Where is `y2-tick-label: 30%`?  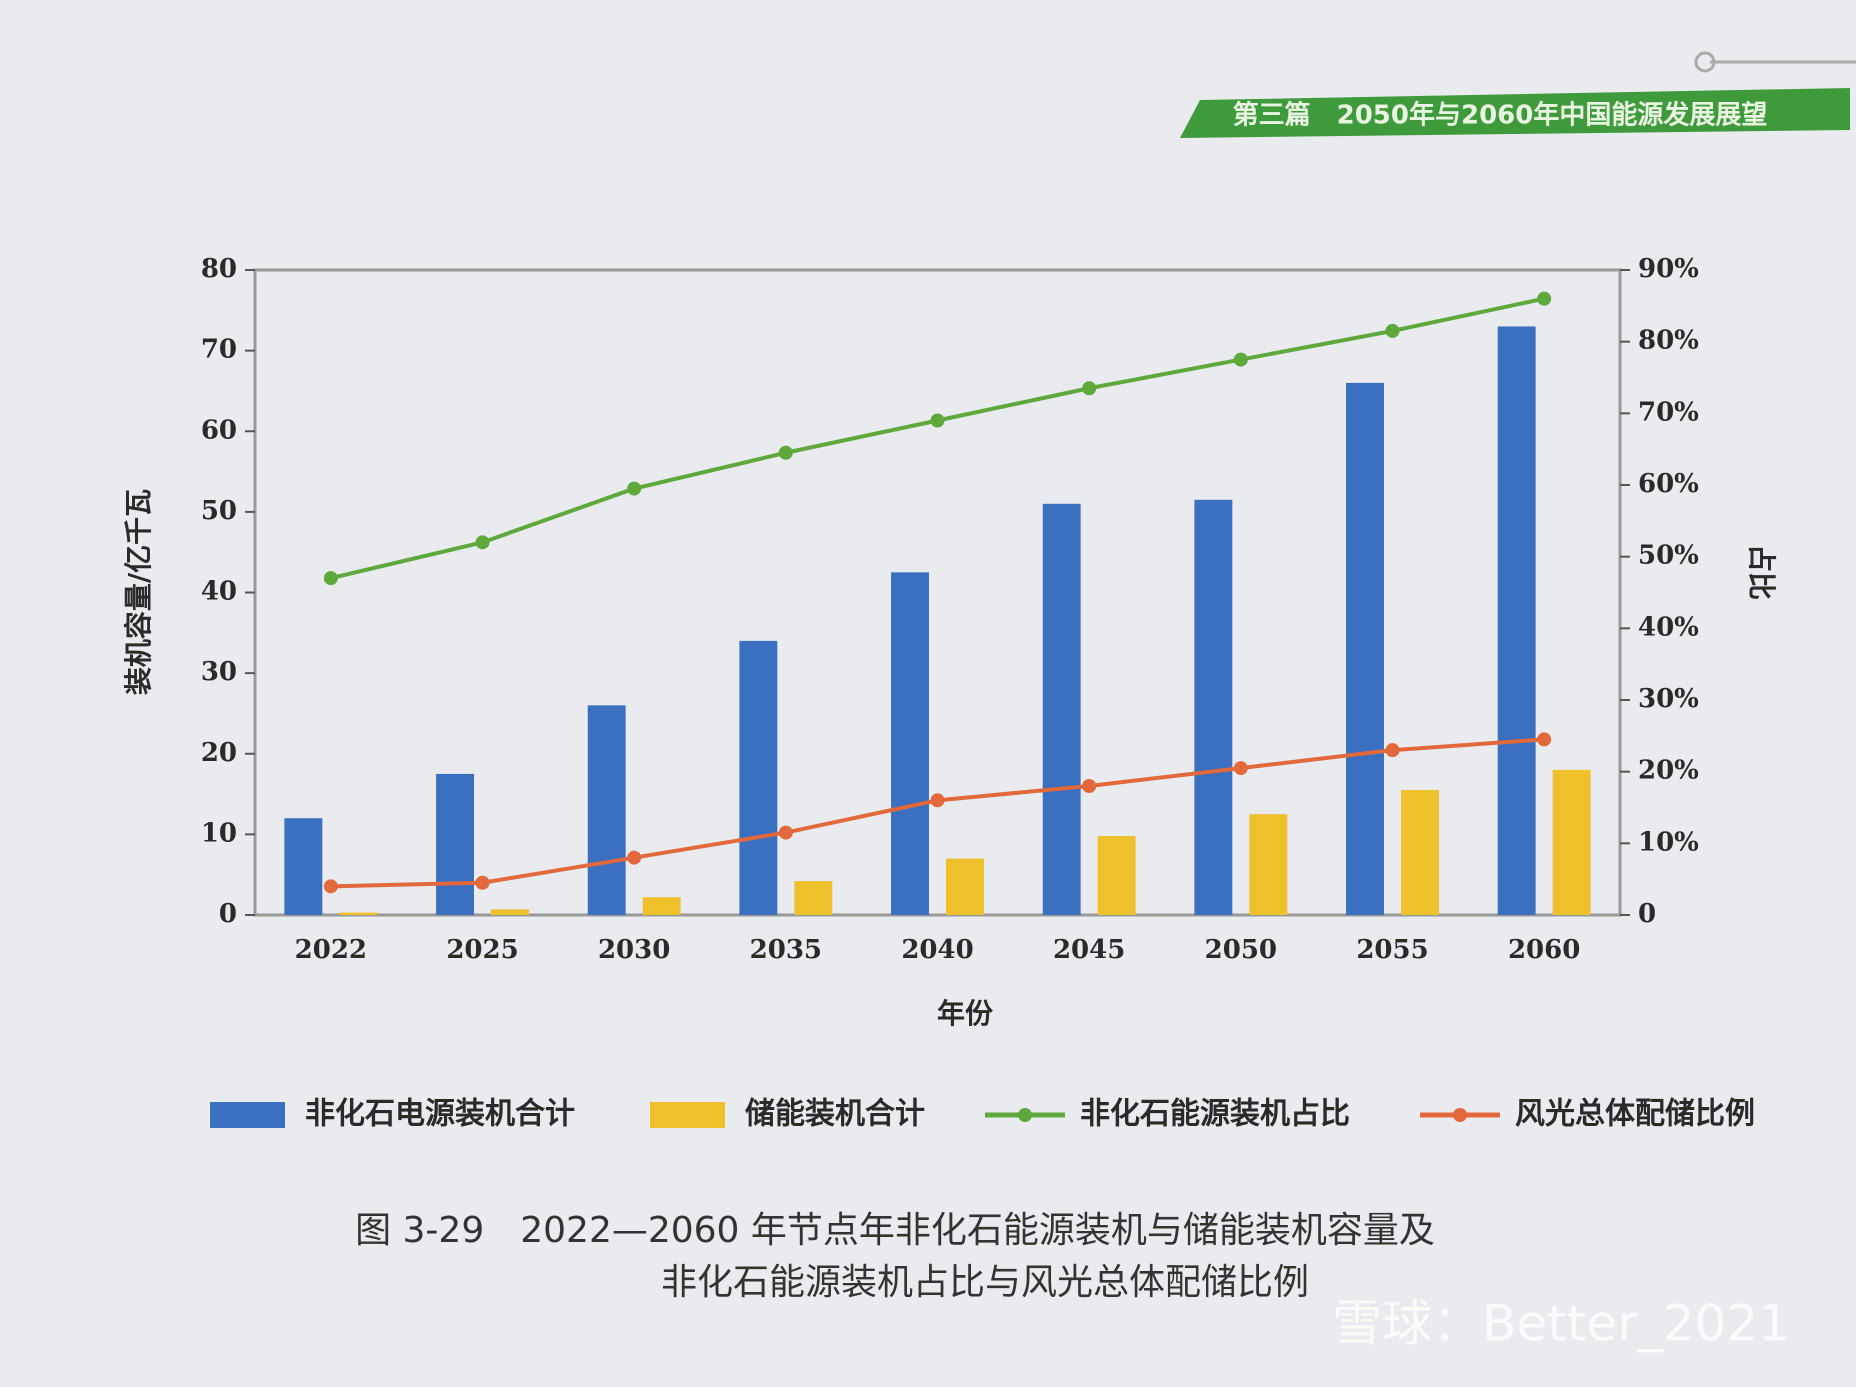 y2-tick-label: 30% is located at coordinates (1668, 699).